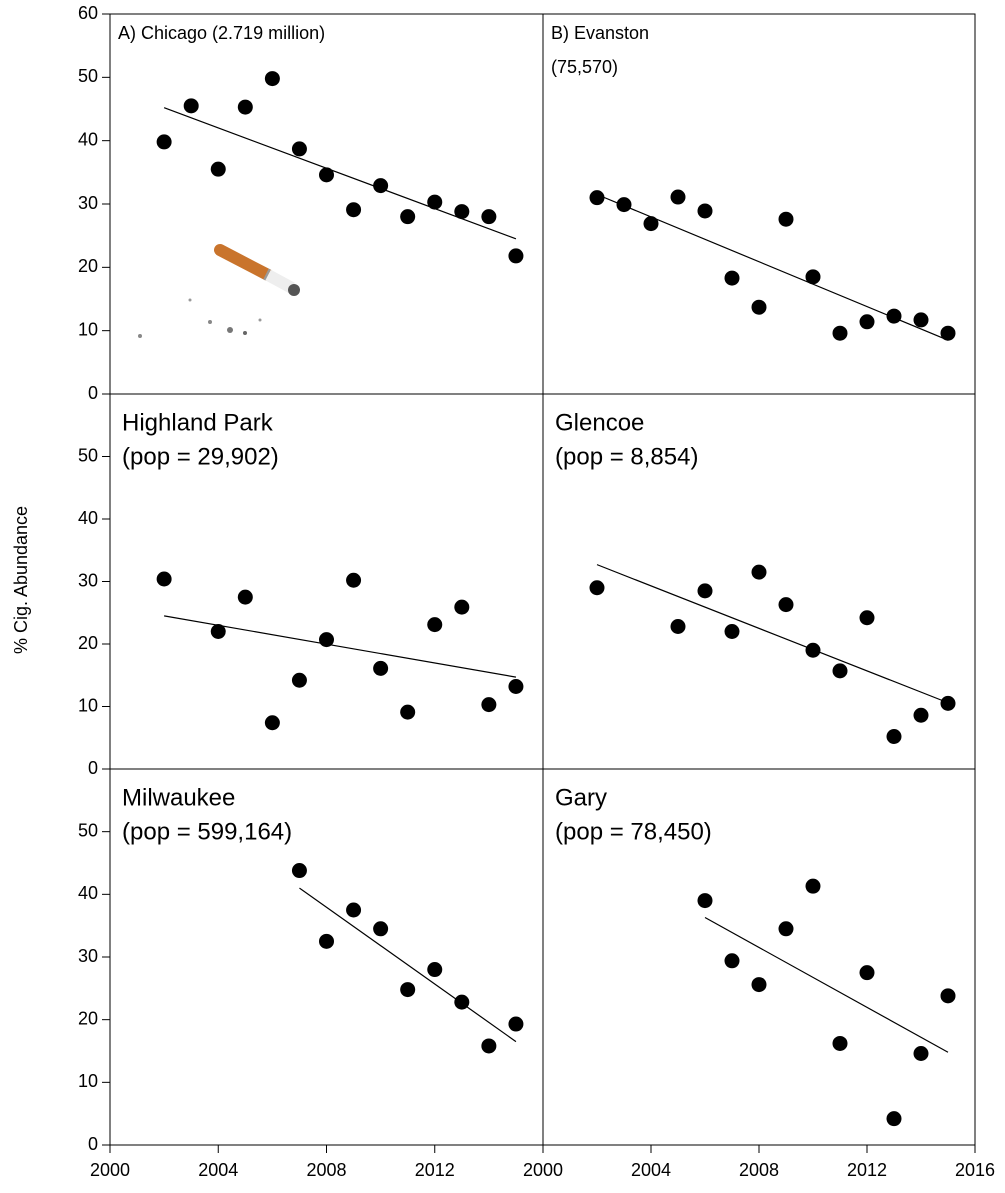 The image size is (1005, 1193). I want to click on x-tick-label: 2016, so click(975, 1170).